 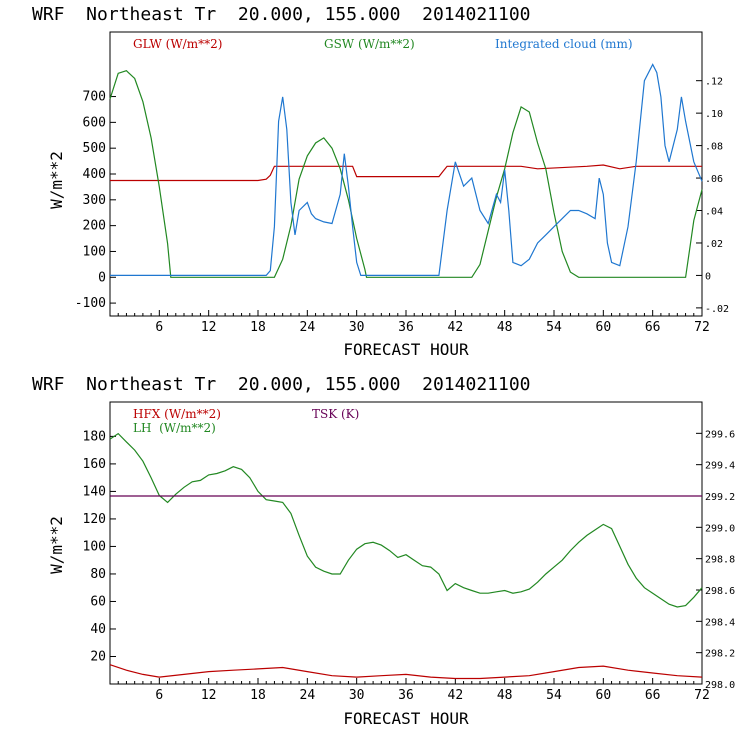 I want to click on bottom-y2-tick-label: 298.8, so click(x=720, y=560).